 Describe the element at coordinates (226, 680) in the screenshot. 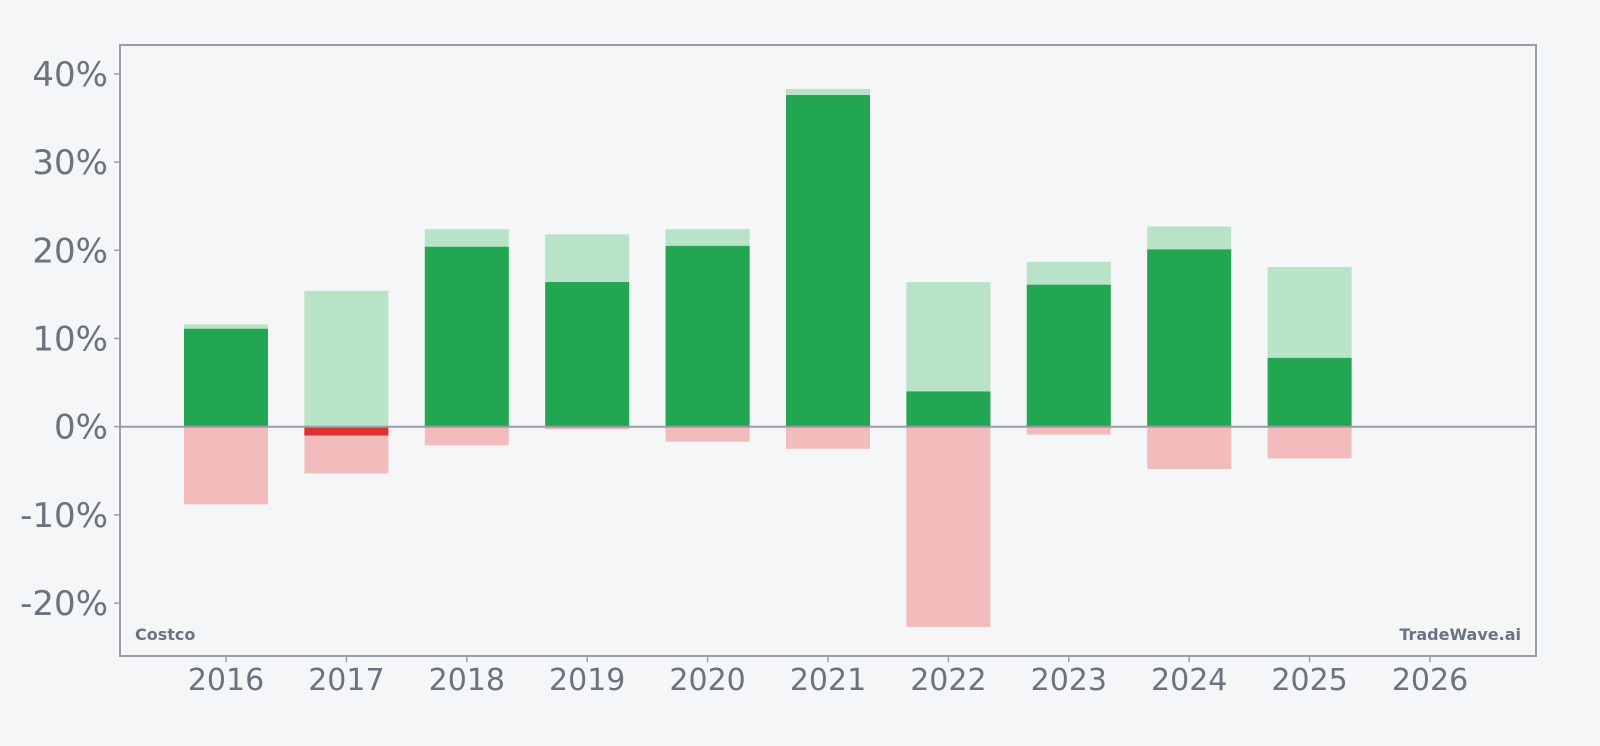

I see `x-tick-label: 2016` at that location.